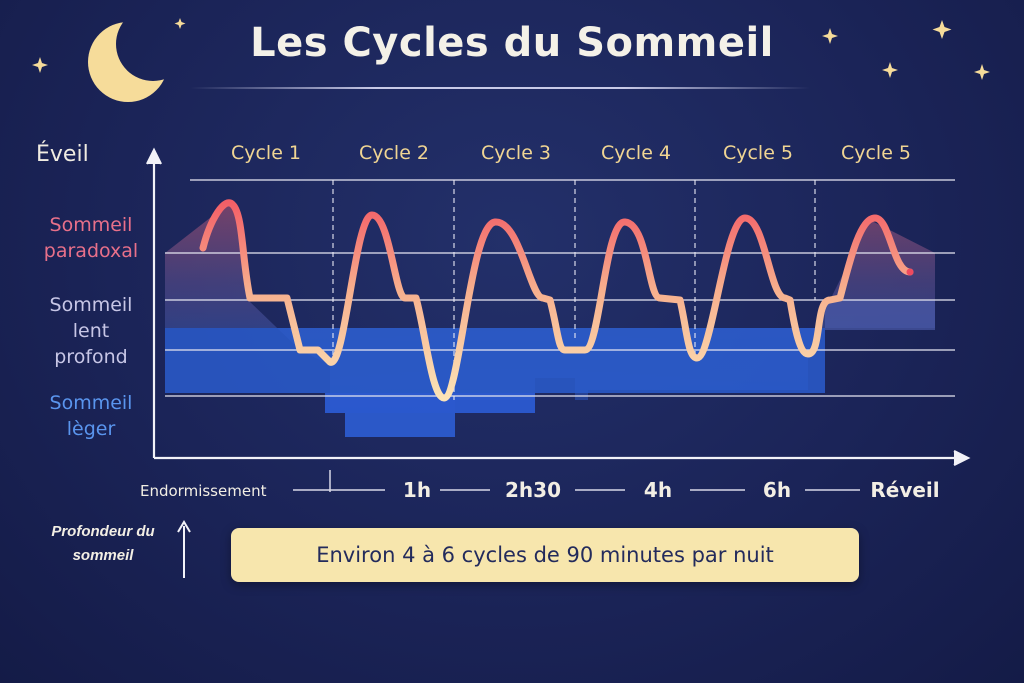 This screenshot has width=1024, height=683. What do you see at coordinates (62, 154) in the screenshot?
I see `axis-label-eveil: Éveil` at bounding box center [62, 154].